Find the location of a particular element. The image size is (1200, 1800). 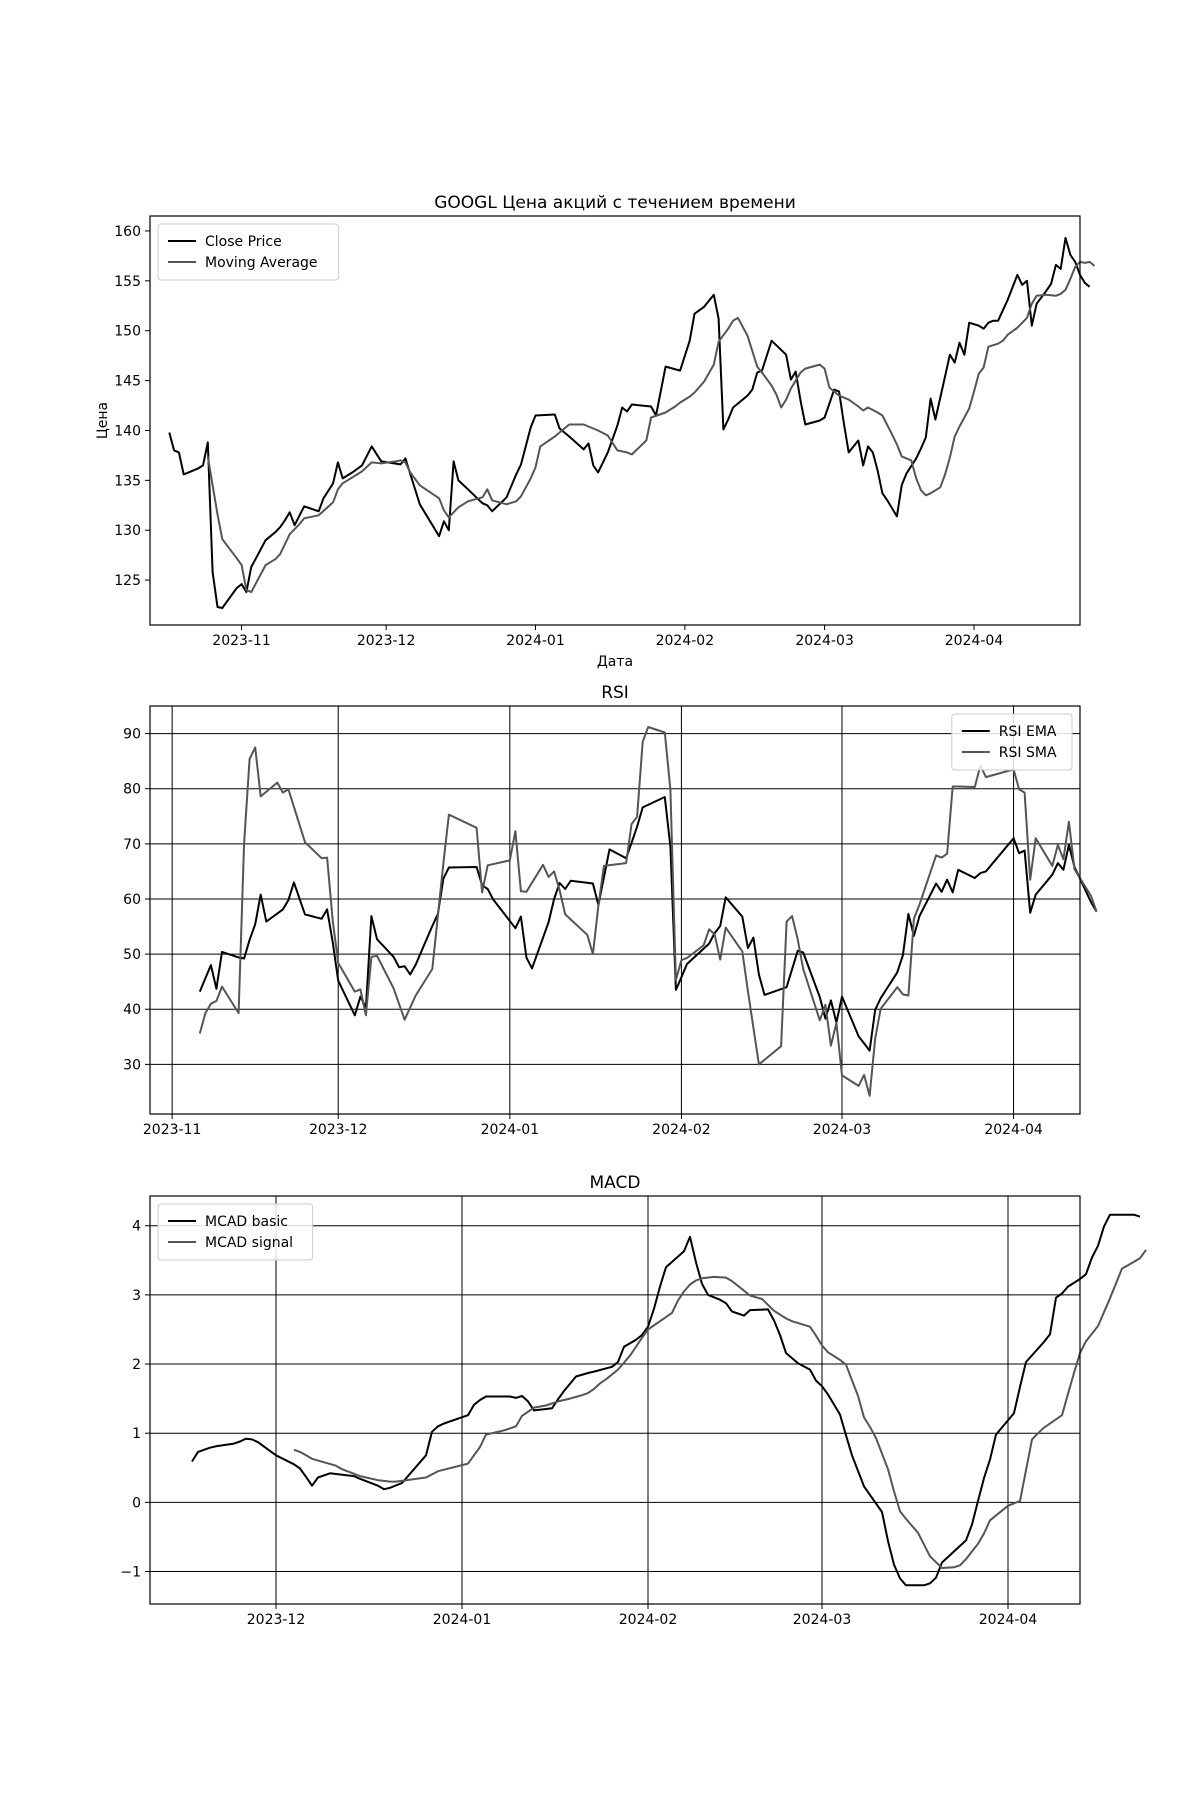

y-tick-label: 30 is located at coordinates (132, 1065).